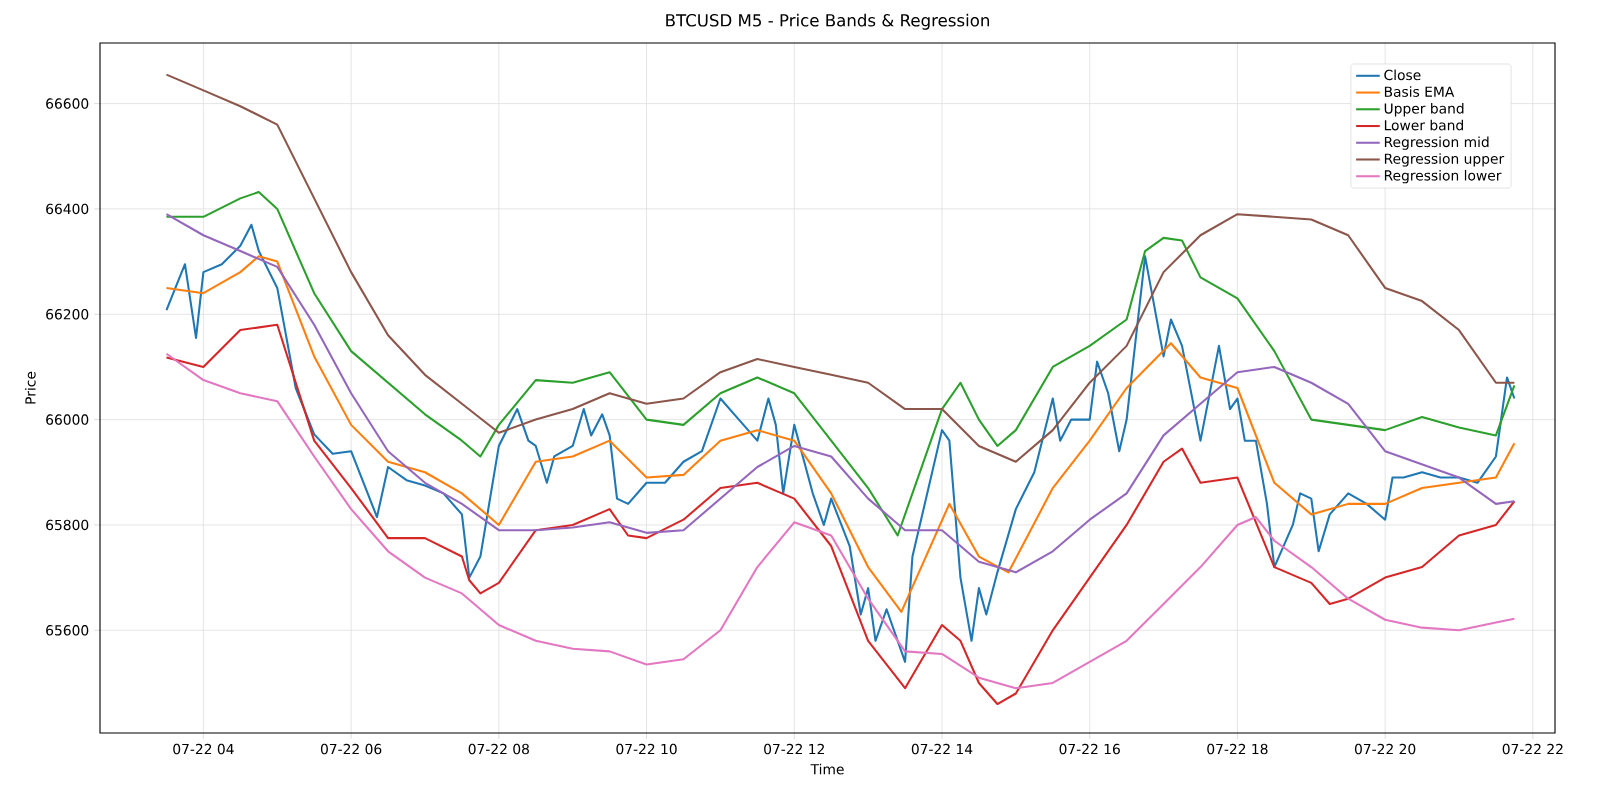  Describe the element at coordinates (67, 103) in the screenshot. I see `y-tick-label: 66600` at that location.